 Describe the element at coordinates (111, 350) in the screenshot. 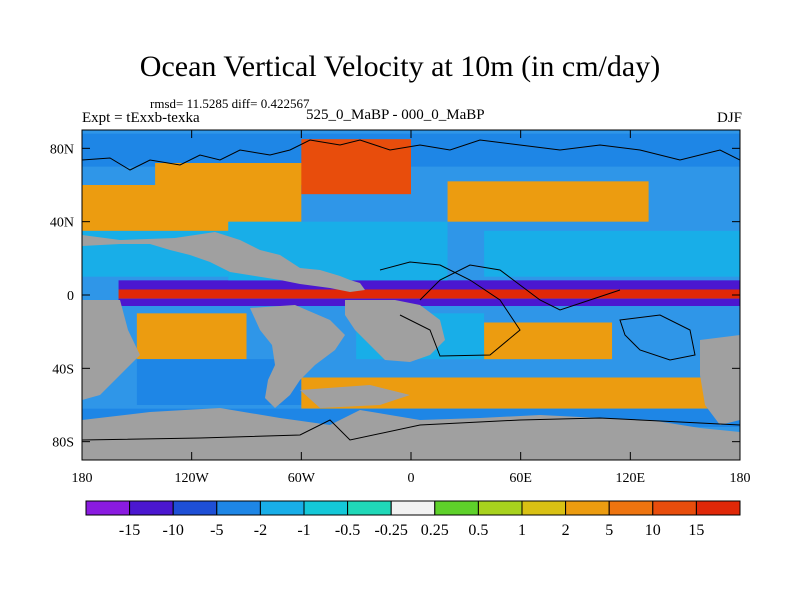

I see `land-west-pacific` at that location.